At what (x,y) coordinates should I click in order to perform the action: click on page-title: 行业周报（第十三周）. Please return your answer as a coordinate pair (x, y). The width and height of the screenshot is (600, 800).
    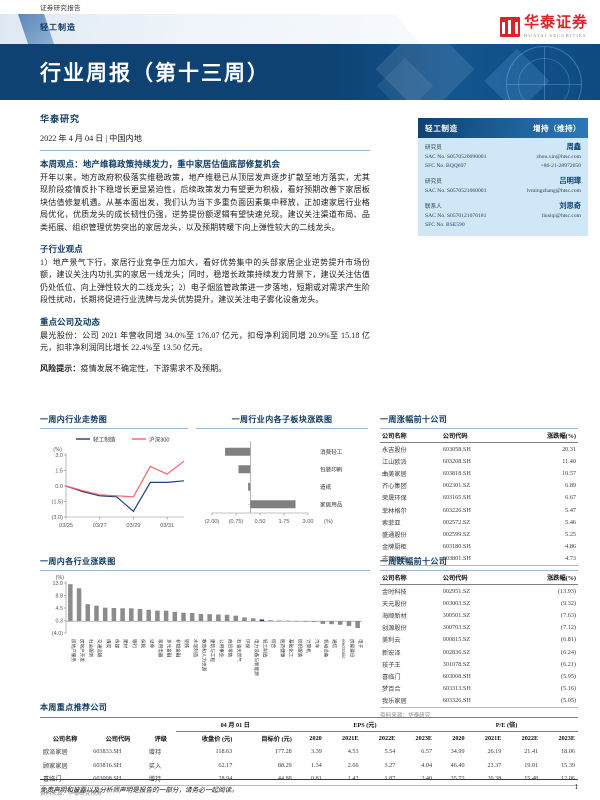
    Looking at the image, I should click on (155, 73).